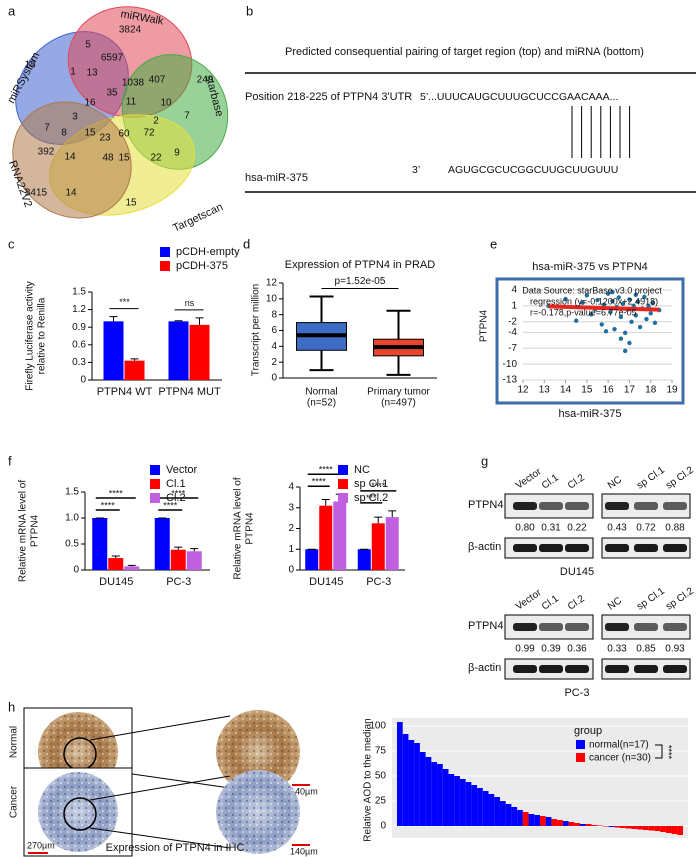 The height and width of the screenshot is (857, 696). Describe the element at coordinates (512, 321) in the screenshot. I see `y-tick-label: -2` at that location.